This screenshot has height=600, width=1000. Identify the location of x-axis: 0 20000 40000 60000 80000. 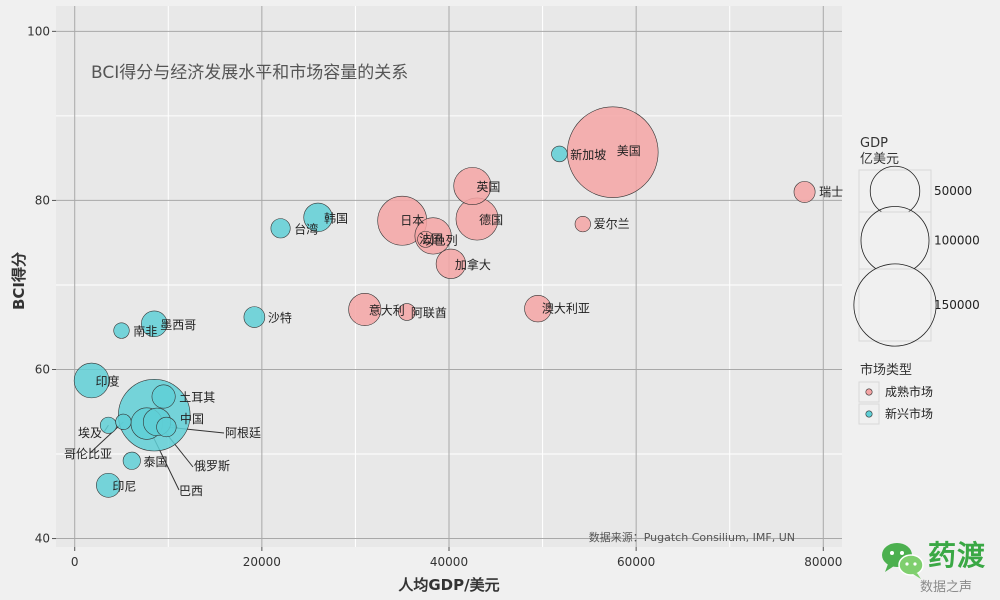
(456, 558).